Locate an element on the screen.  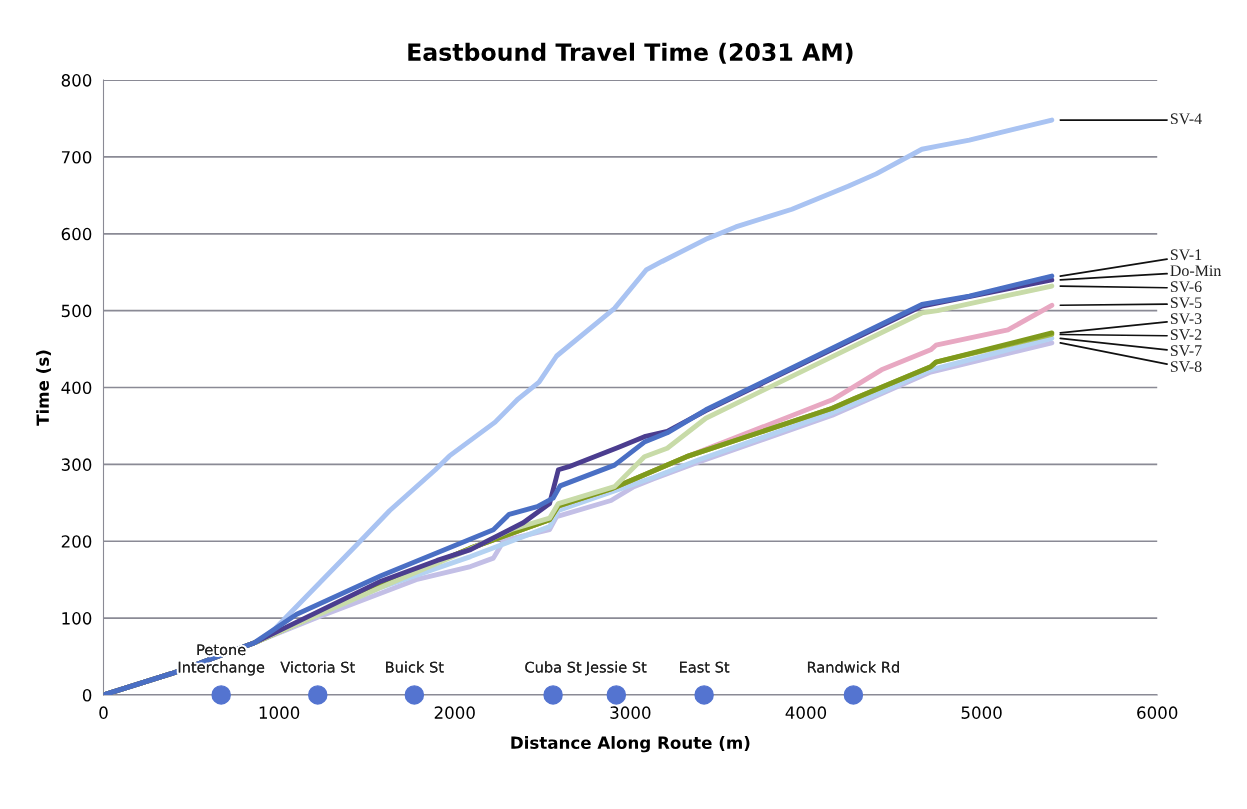
x-tick-label: 2000 is located at coordinates (454, 712).